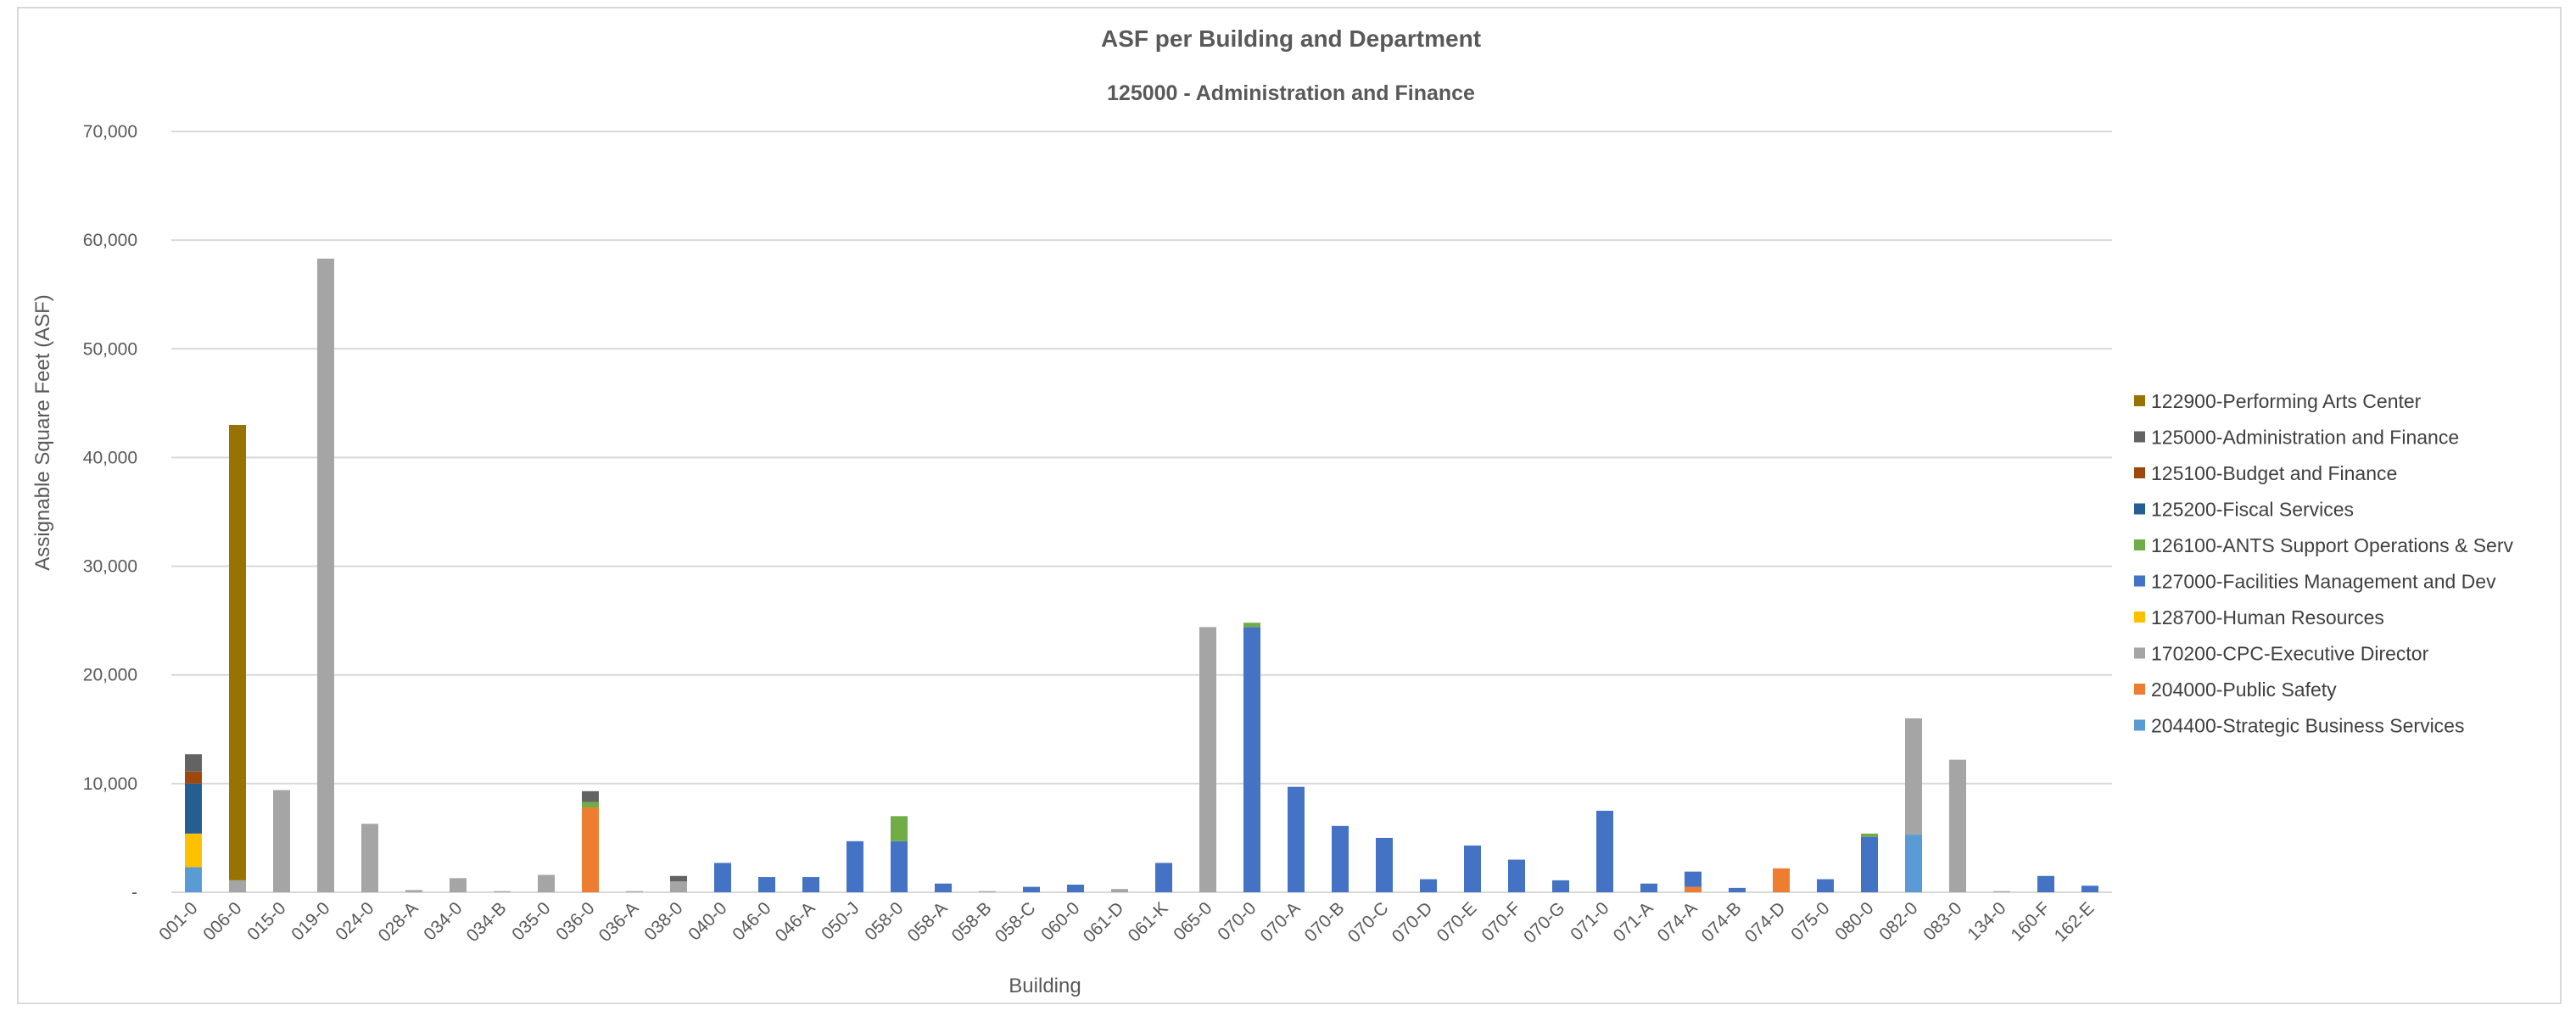  I want to click on y-tick-label: 70,000, so click(110, 132).